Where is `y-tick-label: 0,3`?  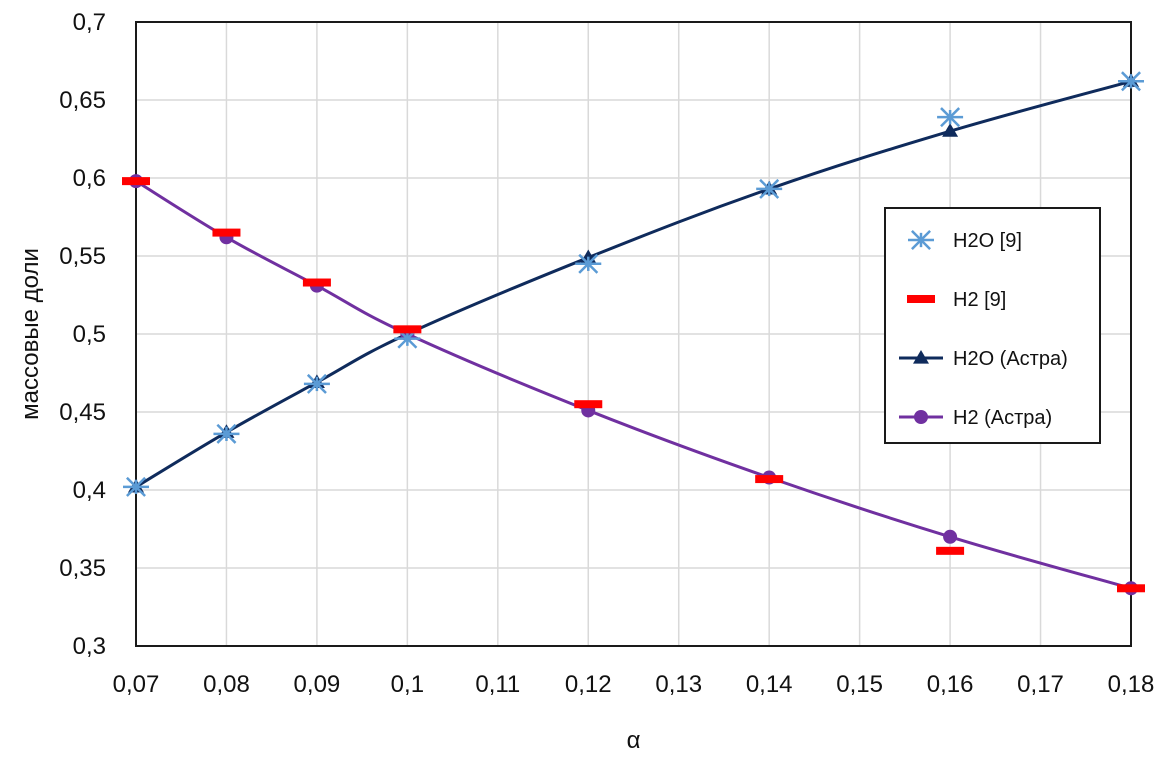 y-tick-label: 0,3 is located at coordinates (89, 646).